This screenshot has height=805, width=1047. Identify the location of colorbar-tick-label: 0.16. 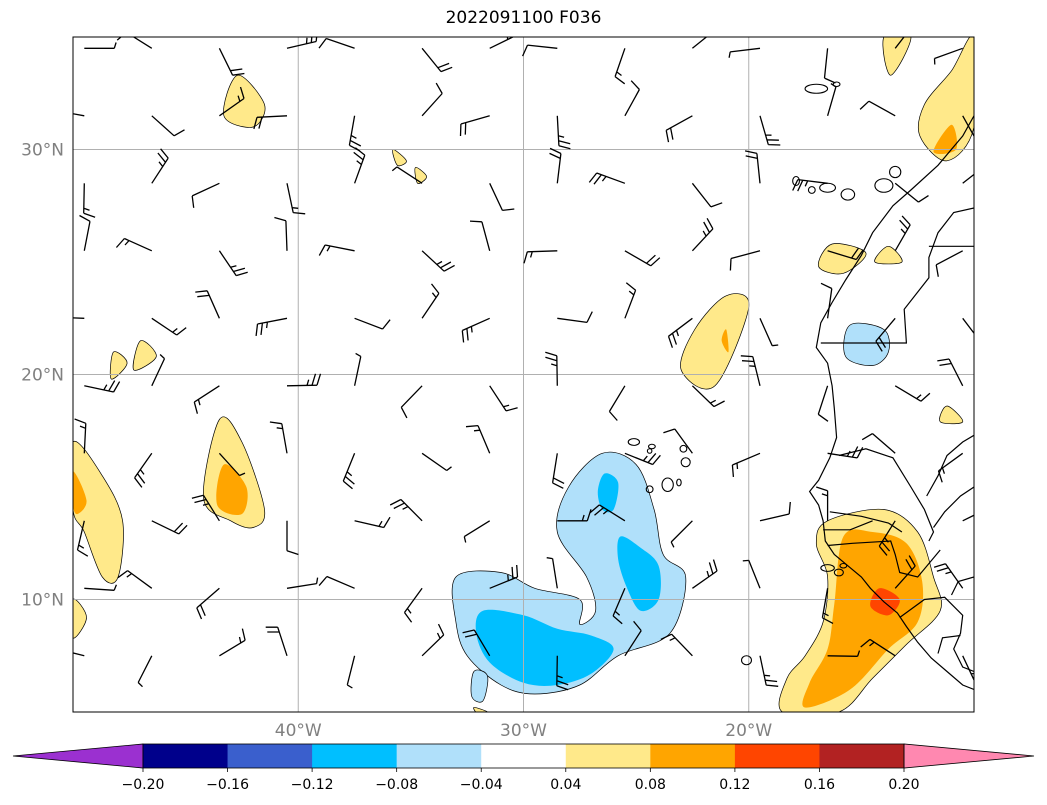
(819, 785).